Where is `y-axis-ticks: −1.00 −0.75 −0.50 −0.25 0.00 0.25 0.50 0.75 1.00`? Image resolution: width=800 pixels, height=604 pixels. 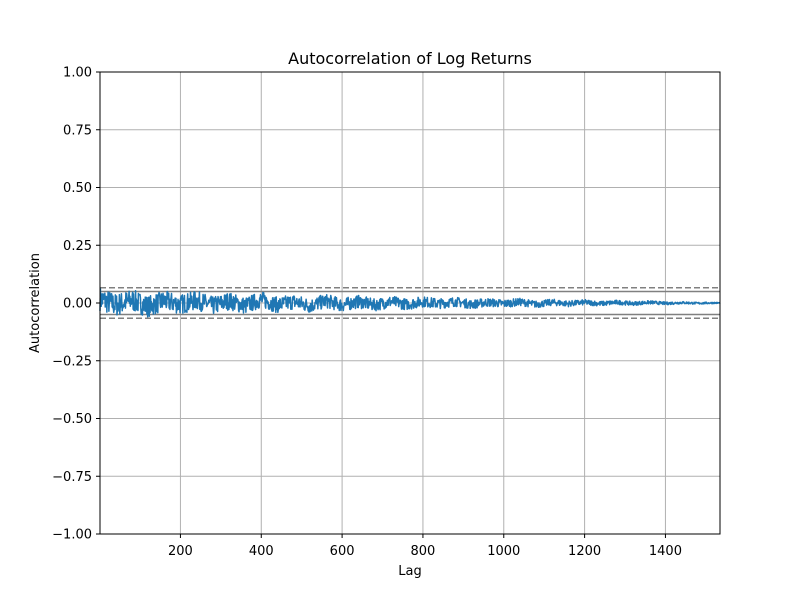
y-axis-ticks: −1.00 −0.75 −0.50 −0.25 0.00 0.25 0.50 0.75 1.00 is located at coordinates (76, 304).